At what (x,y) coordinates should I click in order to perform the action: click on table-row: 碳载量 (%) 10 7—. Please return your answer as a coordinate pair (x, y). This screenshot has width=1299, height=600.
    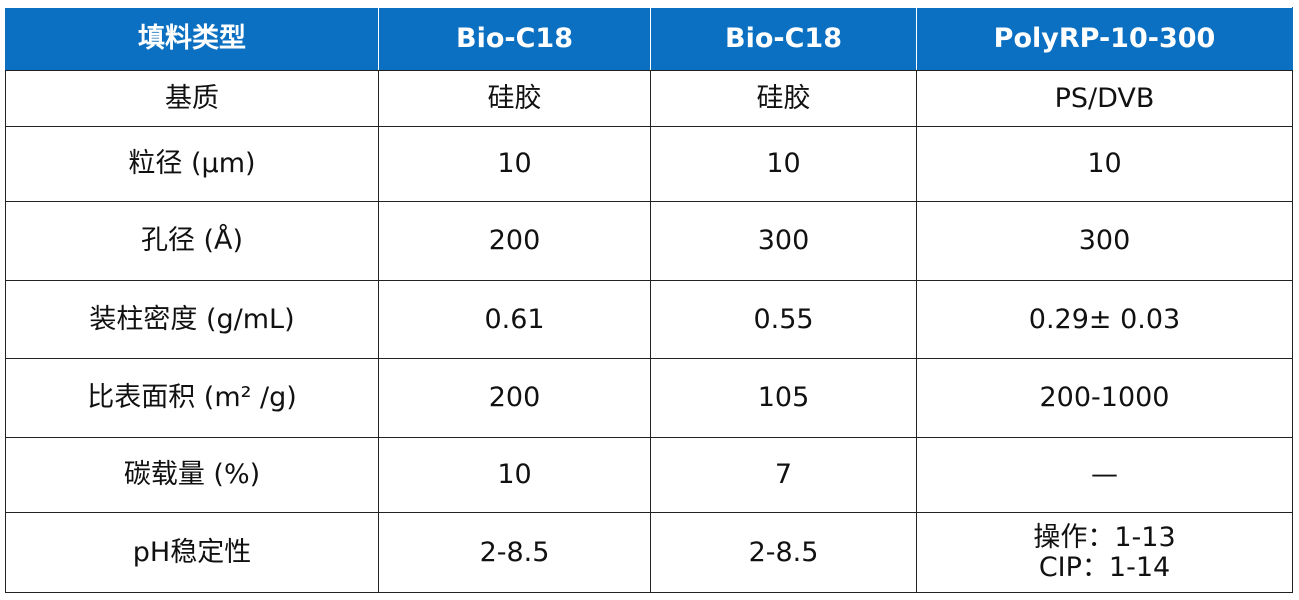
    Looking at the image, I should click on (649, 475).